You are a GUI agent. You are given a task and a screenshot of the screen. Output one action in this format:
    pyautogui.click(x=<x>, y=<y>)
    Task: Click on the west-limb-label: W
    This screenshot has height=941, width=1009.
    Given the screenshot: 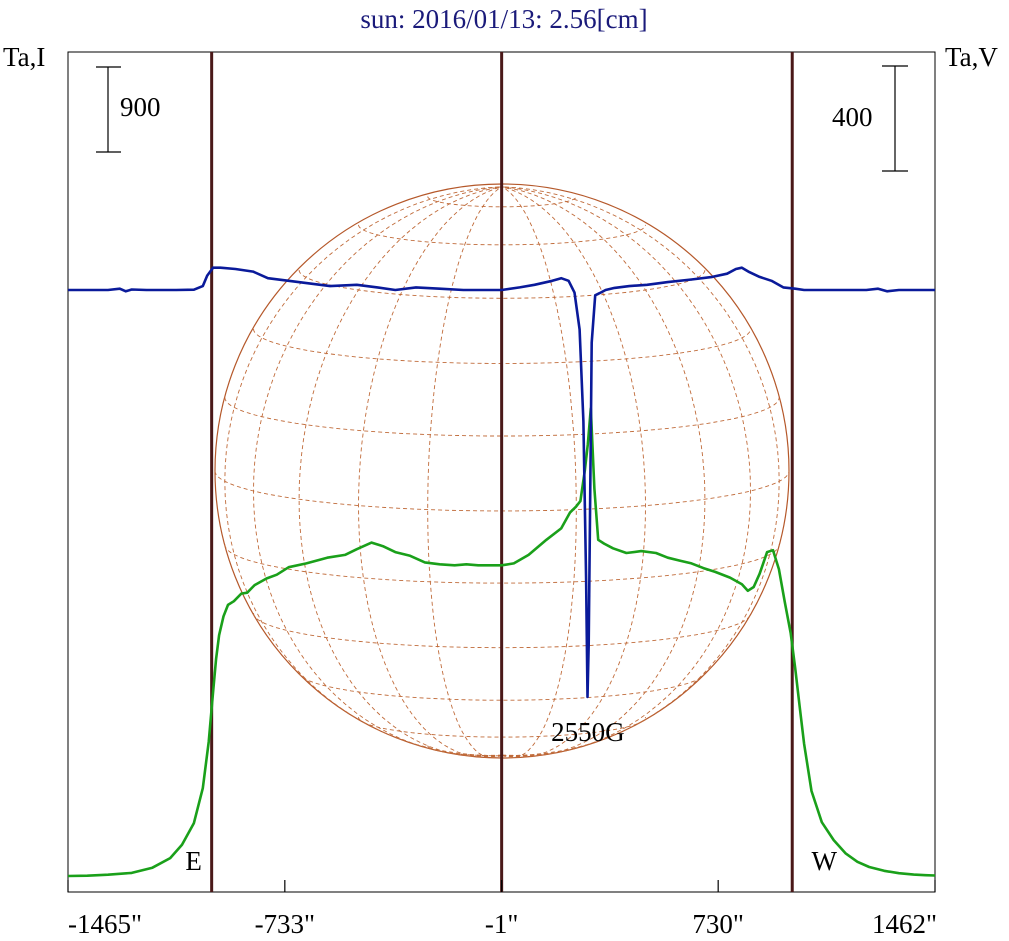 What is the action you would take?
    pyautogui.click(x=824, y=861)
    